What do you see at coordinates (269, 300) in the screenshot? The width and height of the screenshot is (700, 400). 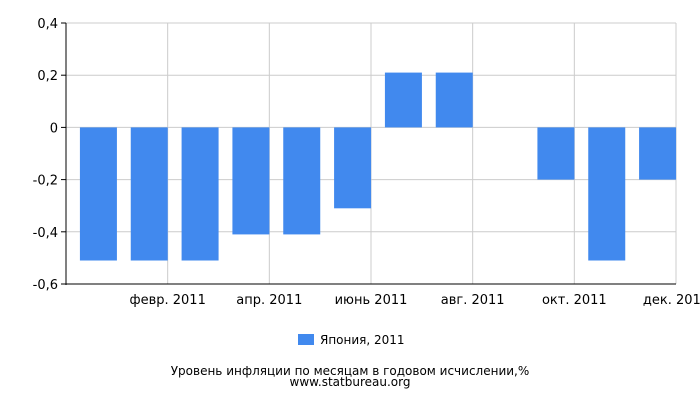 I see `x-tick-label: апр. 2011` at bounding box center [269, 300].